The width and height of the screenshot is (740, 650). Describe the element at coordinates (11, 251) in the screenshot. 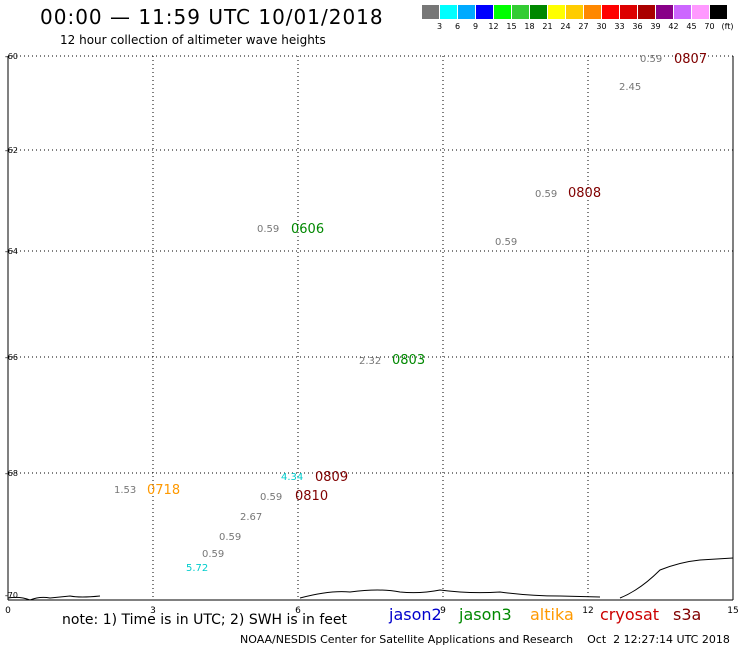

I see `y-tick-label: -64` at that location.